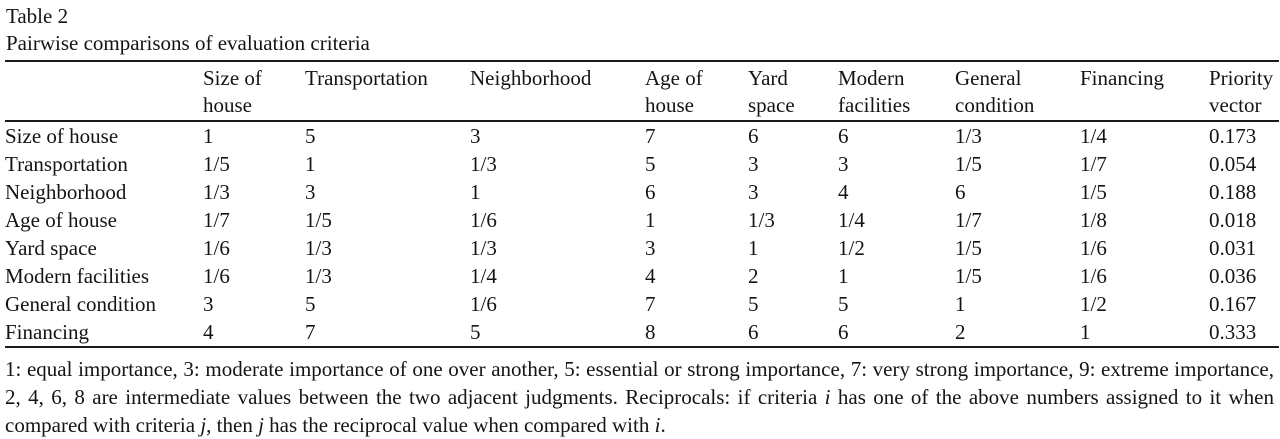 This screenshot has height=439, width=1280. Describe the element at coordinates (1093, 220) in the screenshot. I see `matrix-cell: 1/8` at that location.